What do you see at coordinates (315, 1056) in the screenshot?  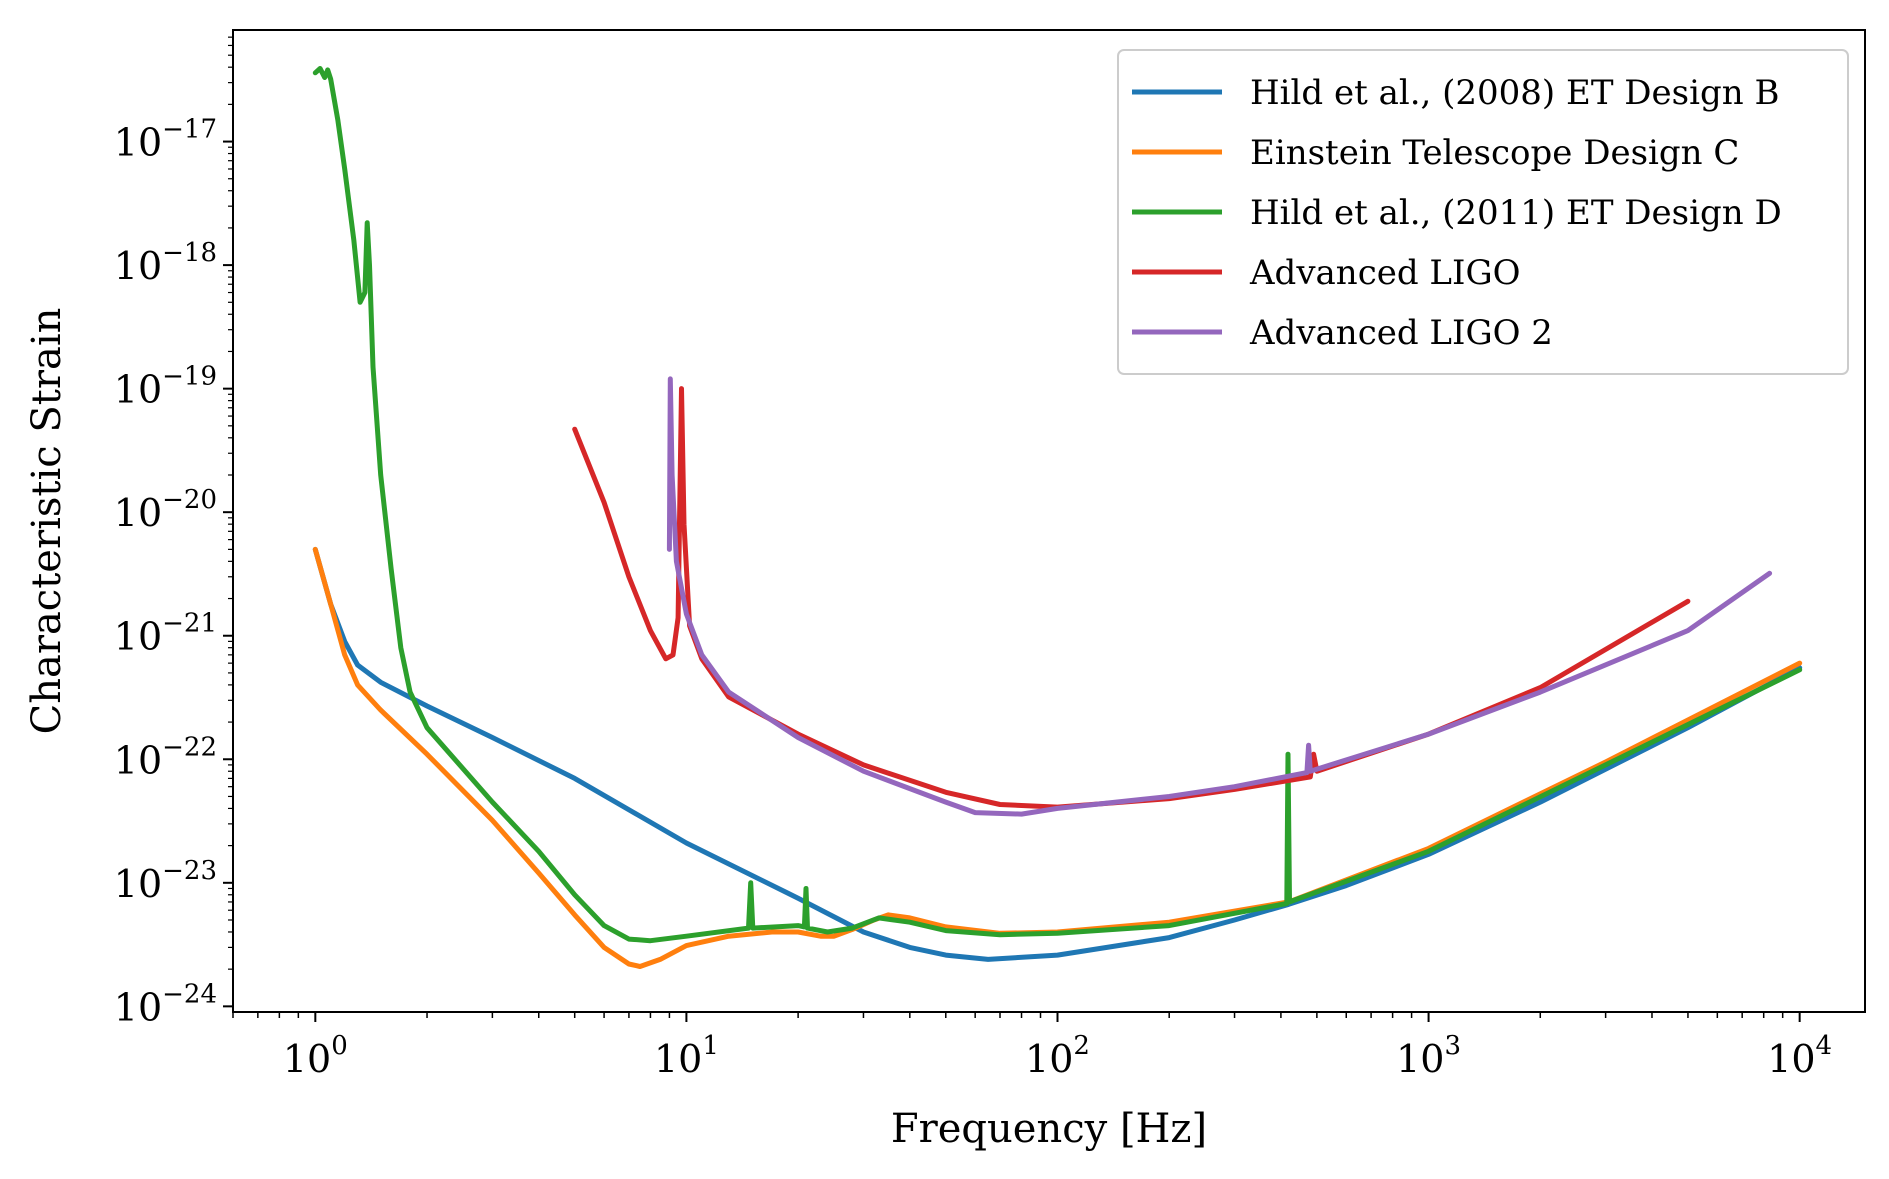 I see `x-tick-label: 10⁰` at bounding box center [315, 1056].